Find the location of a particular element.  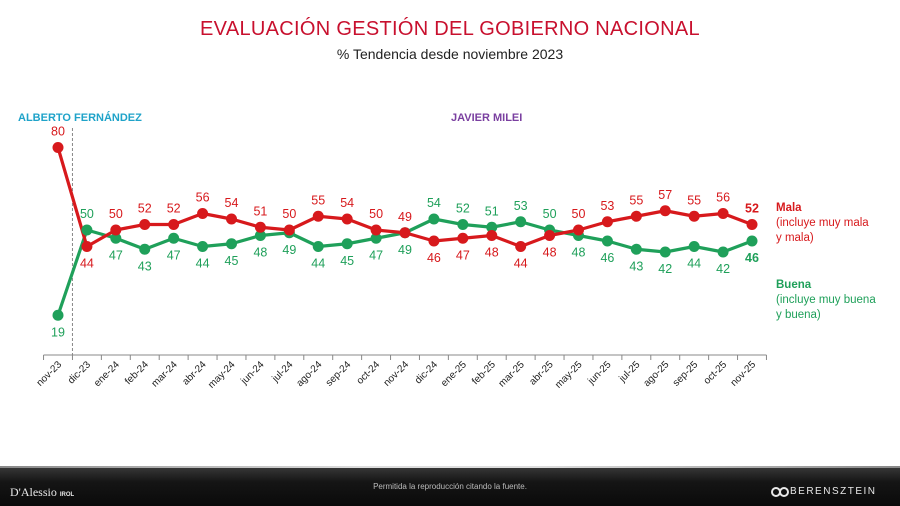

x-tick-label: ago-24 is located at coordinates (310, 374).